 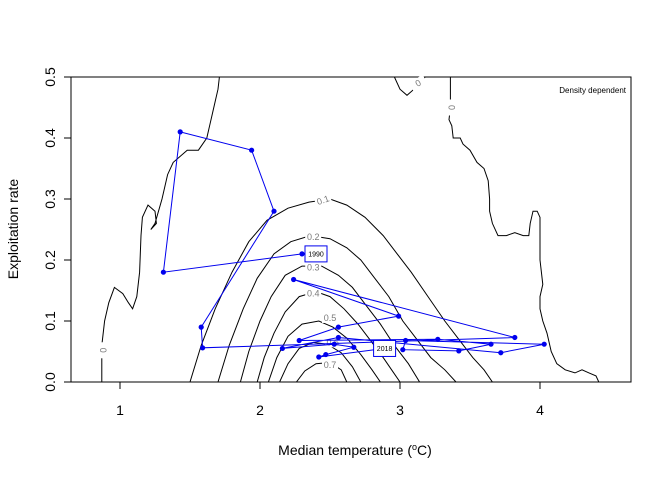 I want to click on y-tick-label-3: 0.3, so click(x=50, y=199).